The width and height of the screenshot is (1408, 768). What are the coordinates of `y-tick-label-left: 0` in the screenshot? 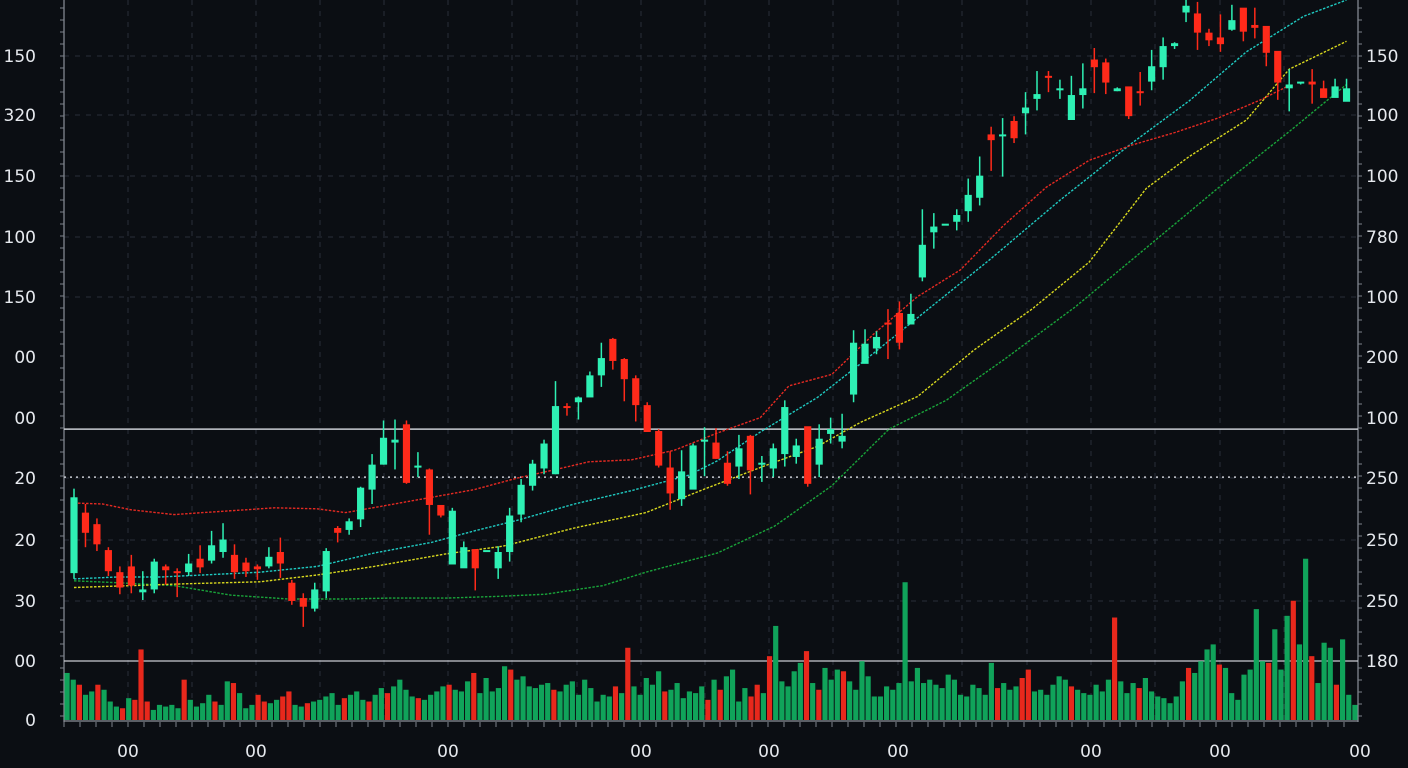 It's located at (30, 721).